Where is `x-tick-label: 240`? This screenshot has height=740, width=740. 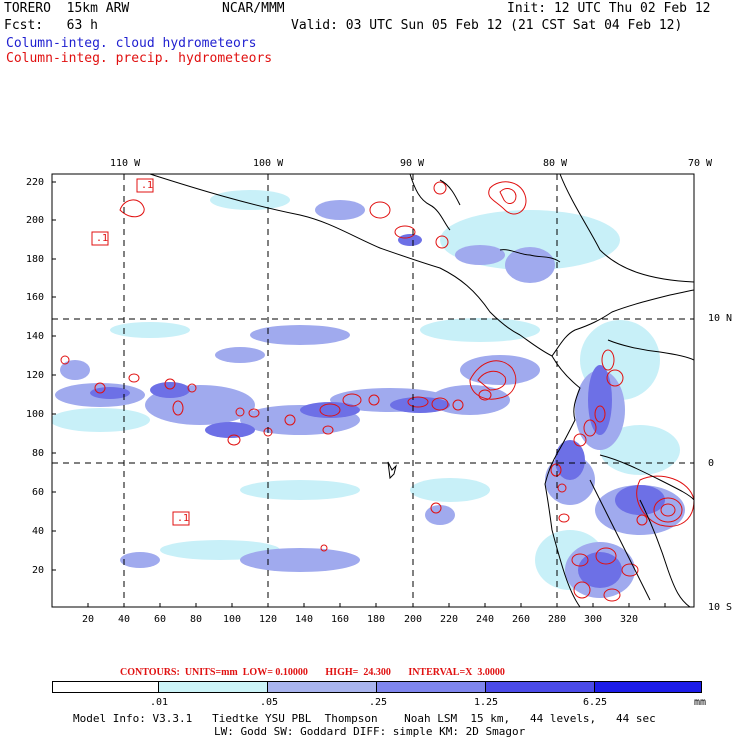
x-tick-label: 240 is located at coordinates (485, 619).